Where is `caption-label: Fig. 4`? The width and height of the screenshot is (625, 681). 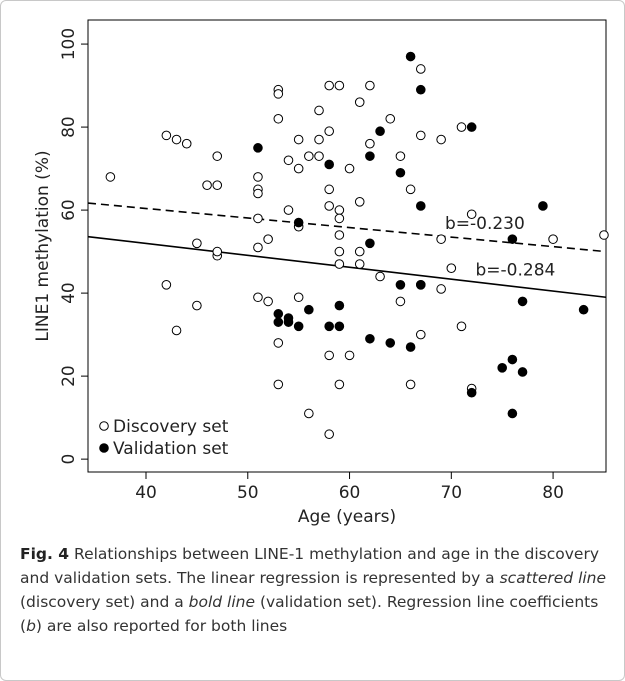
caption-label: Fig. 4 is located at coordinates (45, 554).